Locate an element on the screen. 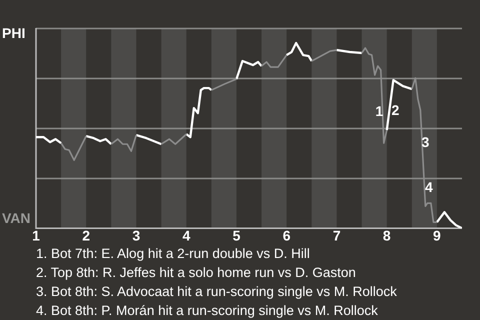 The image size is (480, 320). x-tick-label: 9 is located at coordinates (437, 235).